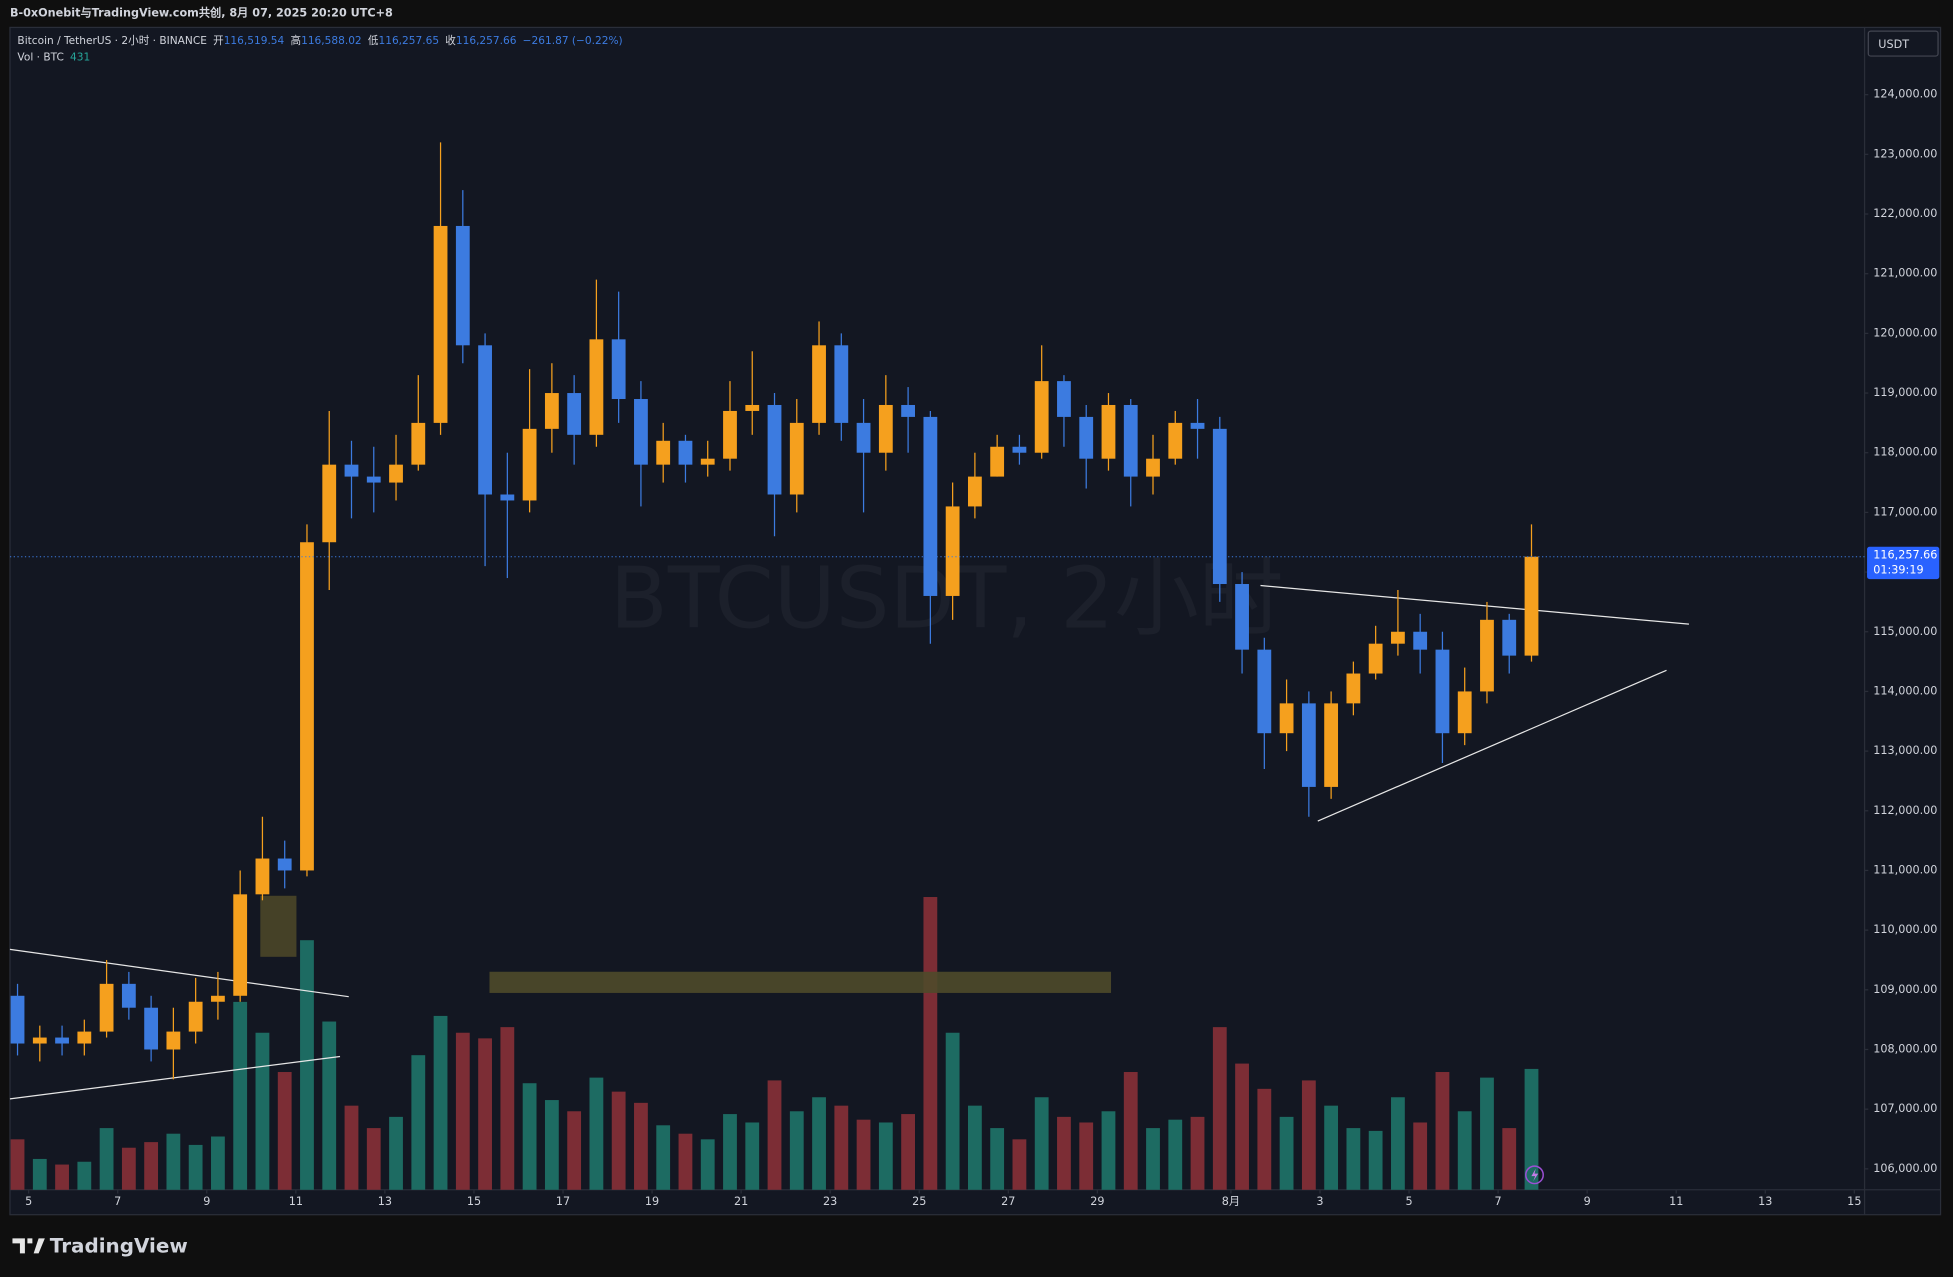  What do you see at coordinates (40, 57) in the screenshot?
I see `volume-label: Vol · BTC` at bounding box center [40, 57].